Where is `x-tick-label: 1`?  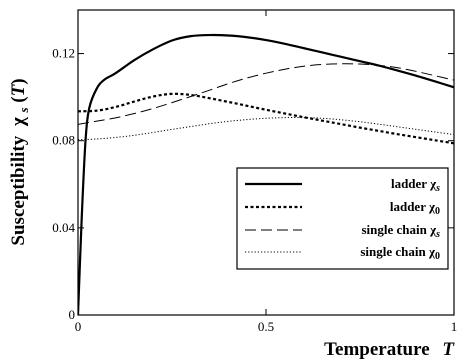 x-tick-label: 1 is located at coordinates (454, 326).